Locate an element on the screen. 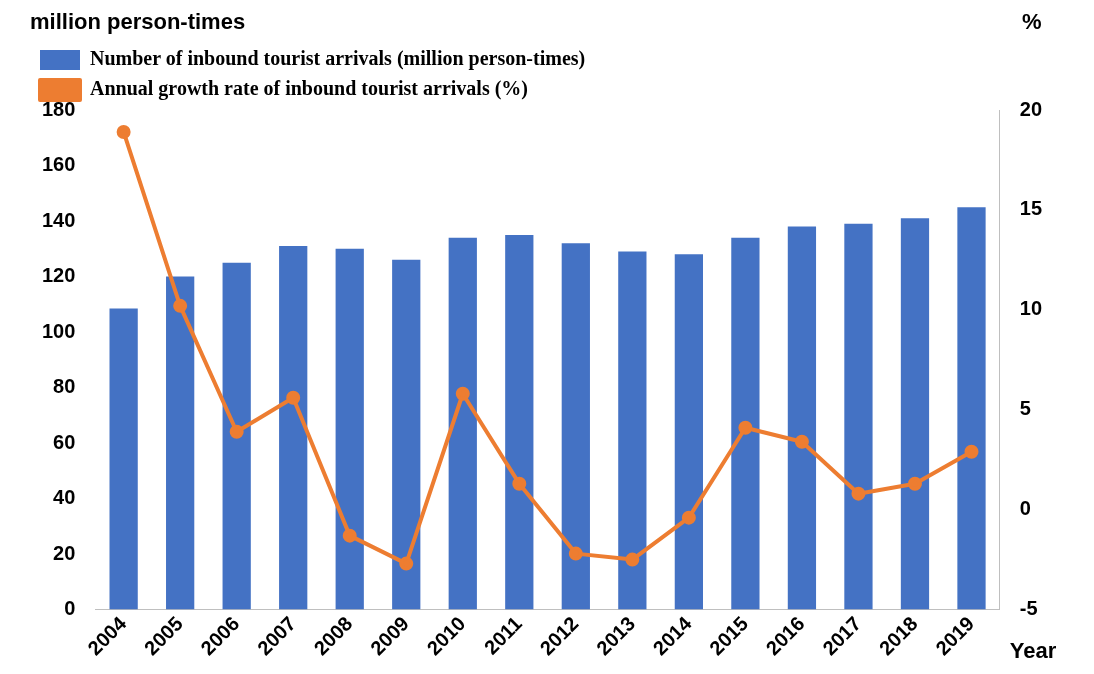  y2-tick-label: 20 is located at coordinates (1030, 108).